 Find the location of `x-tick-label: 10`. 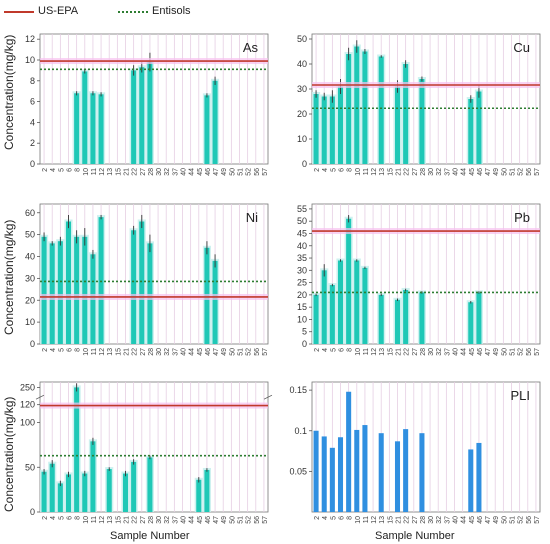

x-tick-label: 10 is located at coordinates (86, 352).